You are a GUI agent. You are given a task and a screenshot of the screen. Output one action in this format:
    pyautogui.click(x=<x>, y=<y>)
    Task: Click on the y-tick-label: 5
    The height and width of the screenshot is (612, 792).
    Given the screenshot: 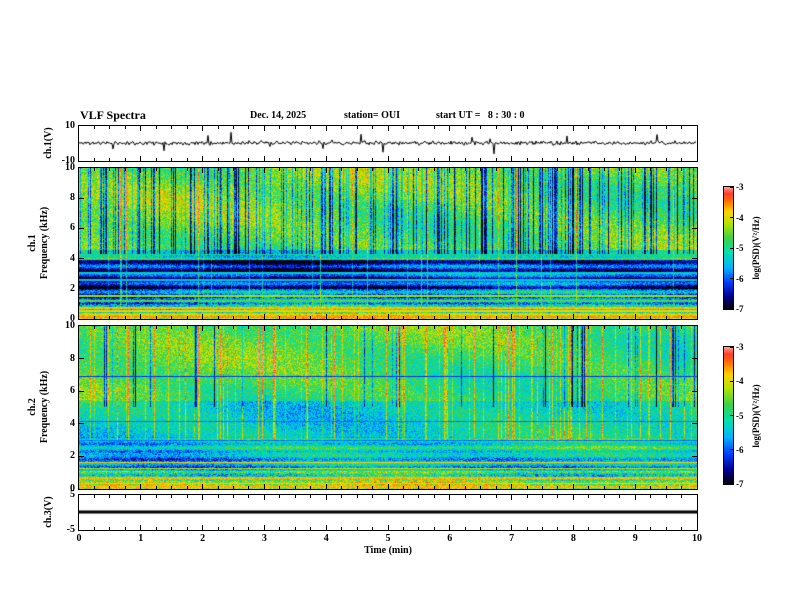 What is the action you would take?
    pyautogui.click(x=72, y=494)
    